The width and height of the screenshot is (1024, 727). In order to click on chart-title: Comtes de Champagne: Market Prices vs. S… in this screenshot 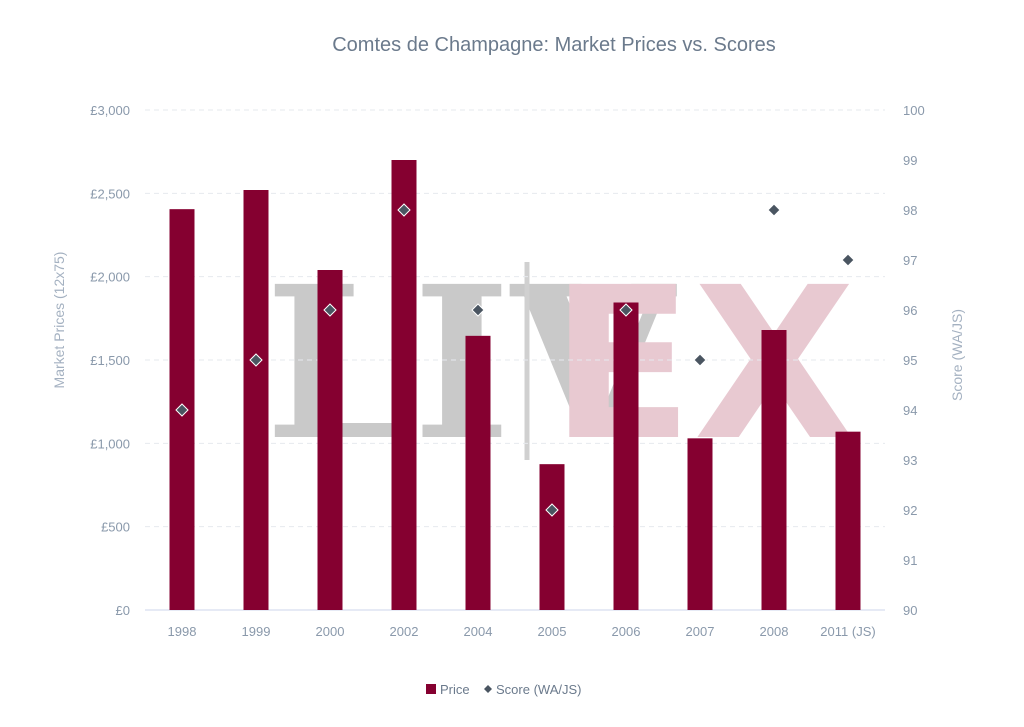, I will do `click(554, 45)`.